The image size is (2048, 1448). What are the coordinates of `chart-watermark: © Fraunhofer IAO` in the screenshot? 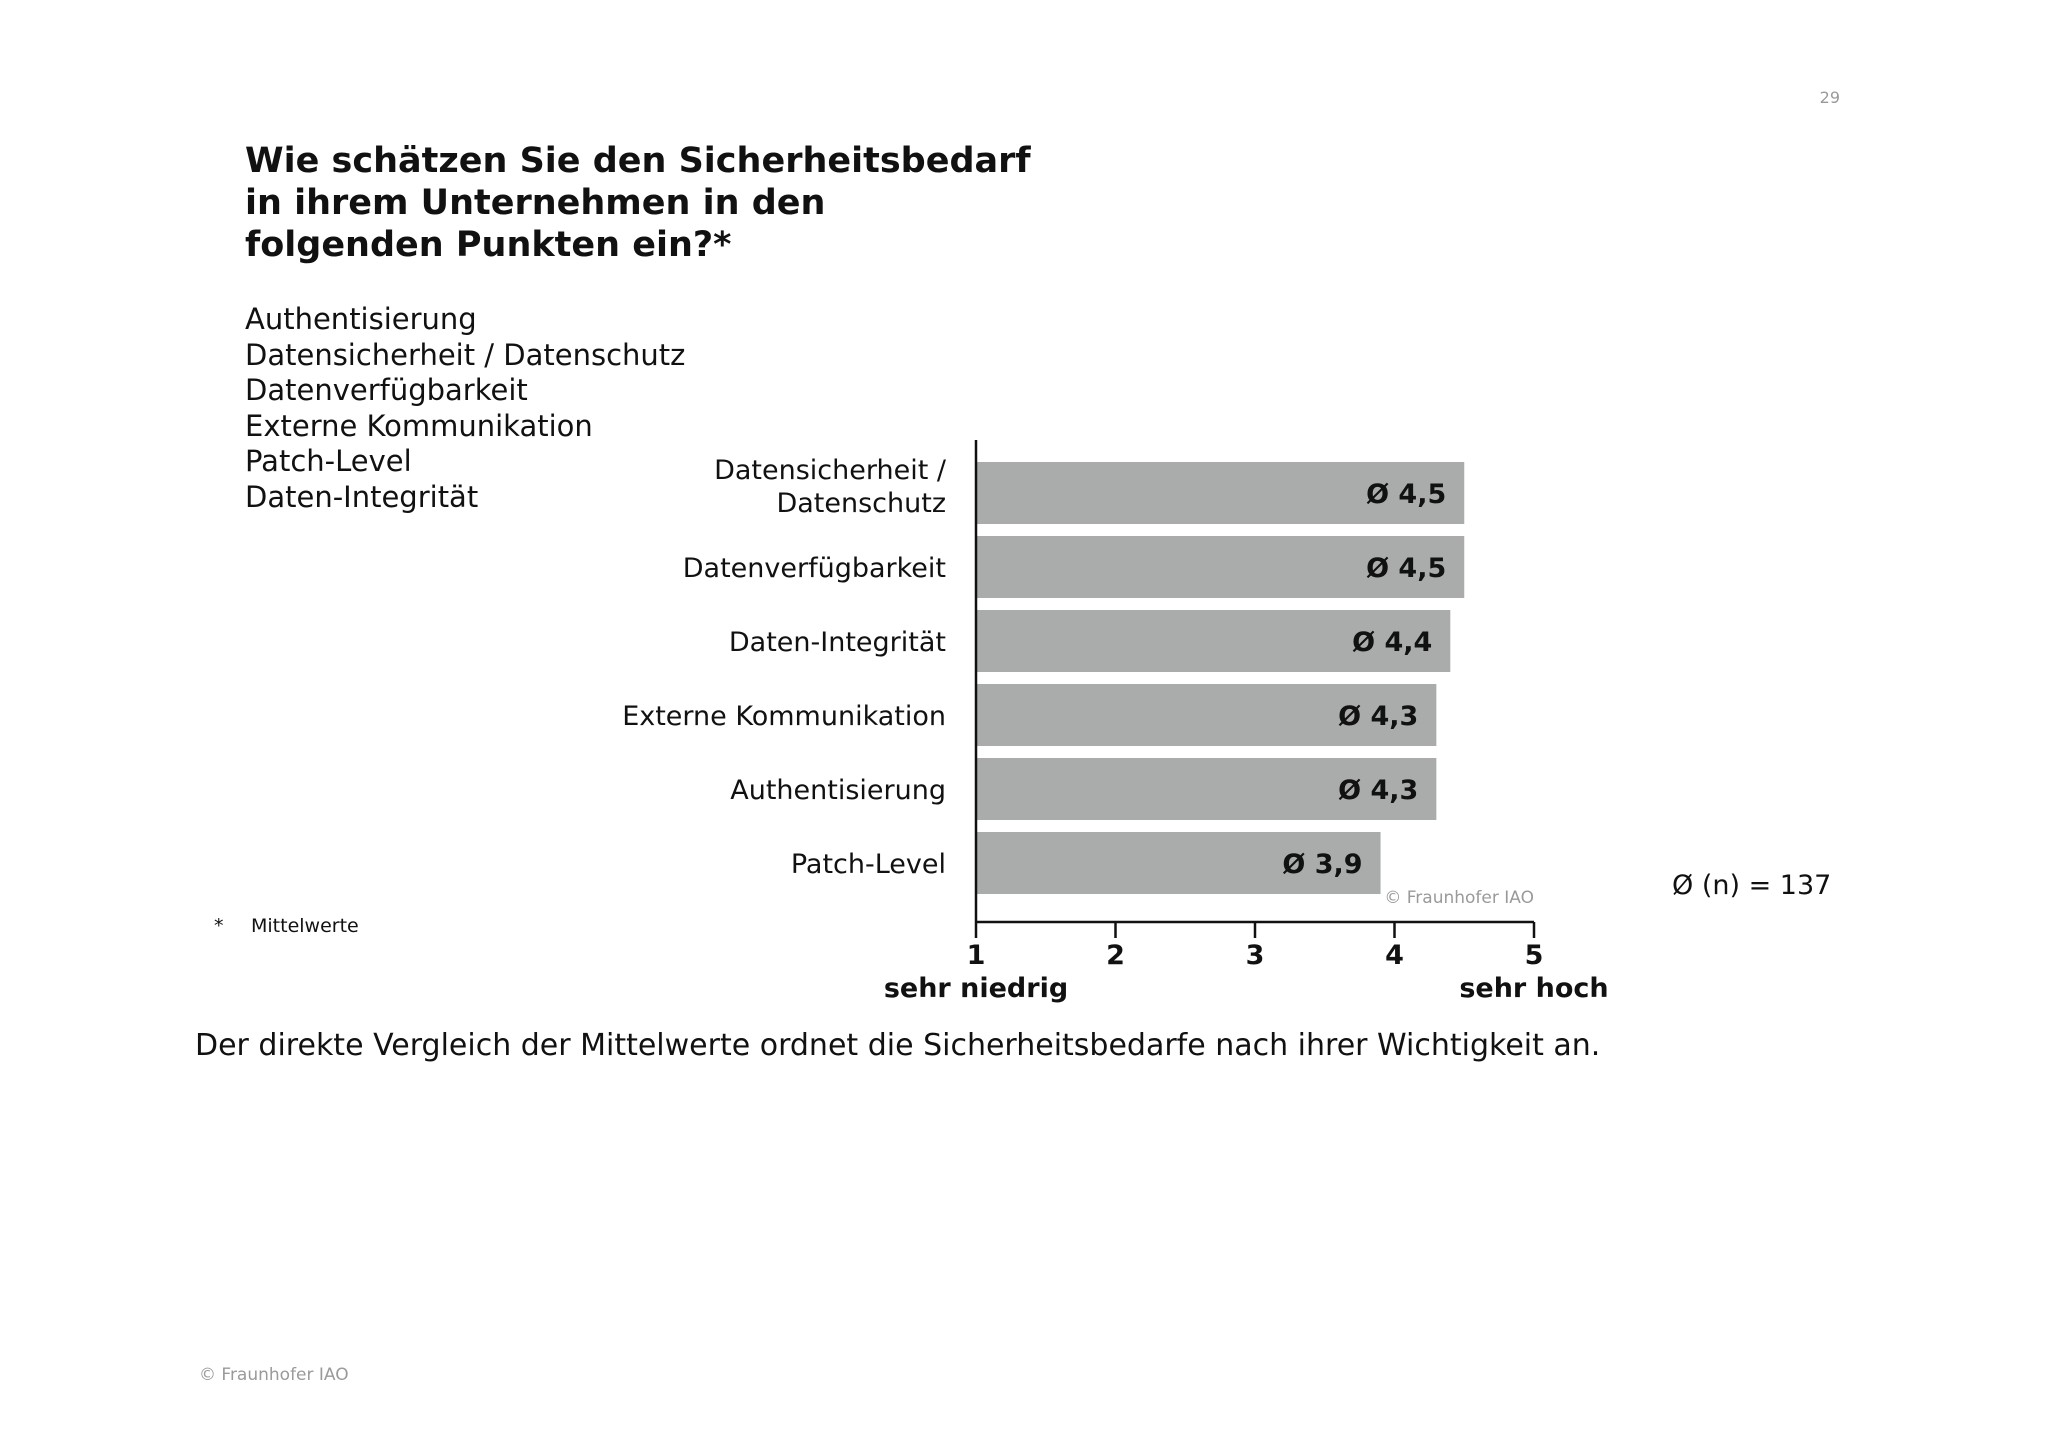 It's located at (1459, 898).